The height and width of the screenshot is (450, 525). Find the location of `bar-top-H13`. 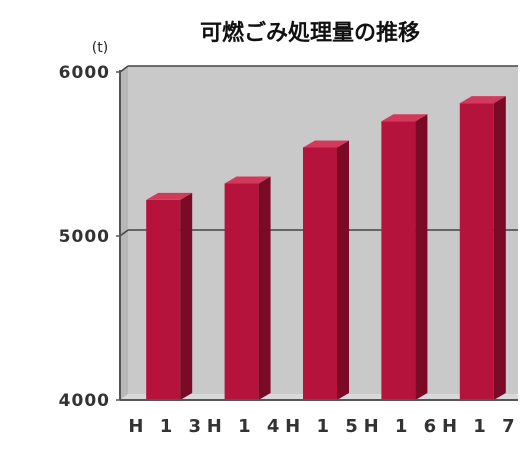

bar-top-H13 is located at coordinates (169, 196).